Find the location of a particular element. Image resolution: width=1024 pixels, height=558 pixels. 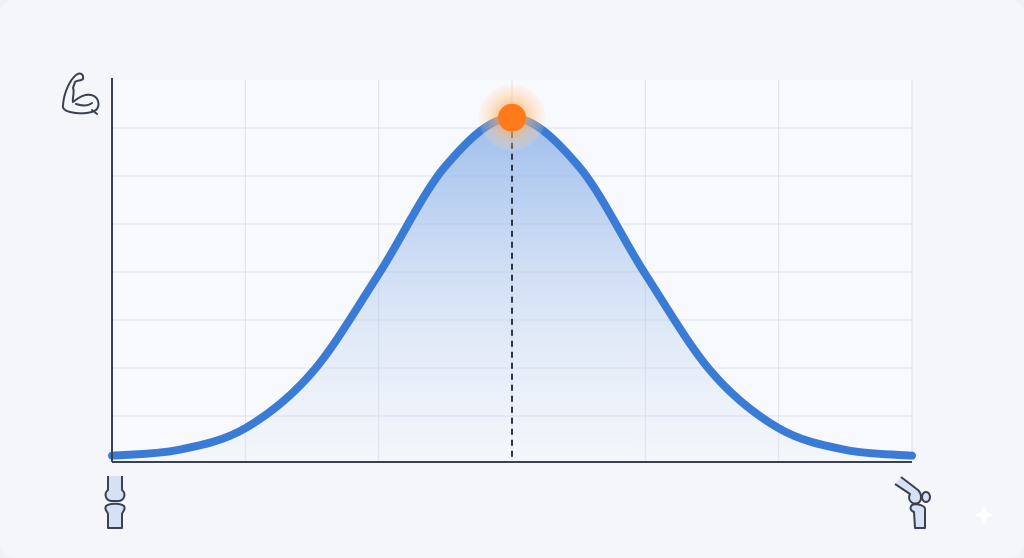

flexed-bicep-icon is located at coordinates (80, 93).